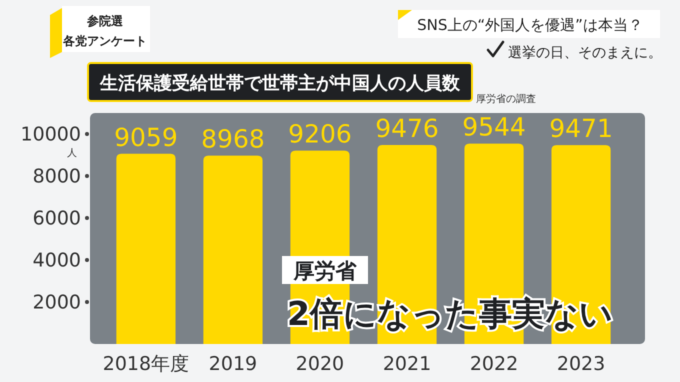 The image size is (680, 382). What do you see at coordinates (320, 364) in the screenshot?
I see `x-tick-label: 2020` at bounding box center [320, 364].